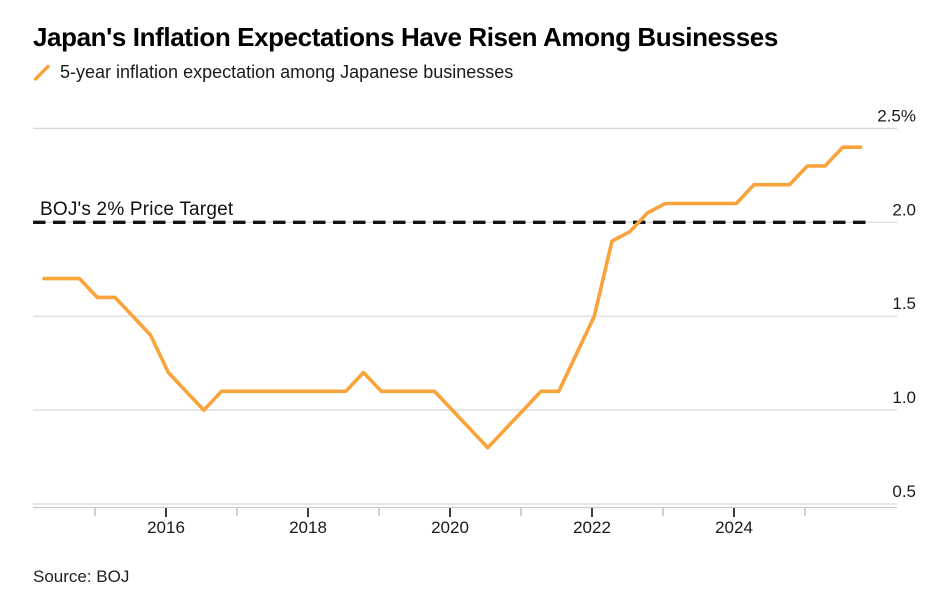 The image size is (945, 602). What do you see at coordinates (904, 397) in the screenshot?
I see `y-axis-label: 1.0` at bounding box center [904, 397].